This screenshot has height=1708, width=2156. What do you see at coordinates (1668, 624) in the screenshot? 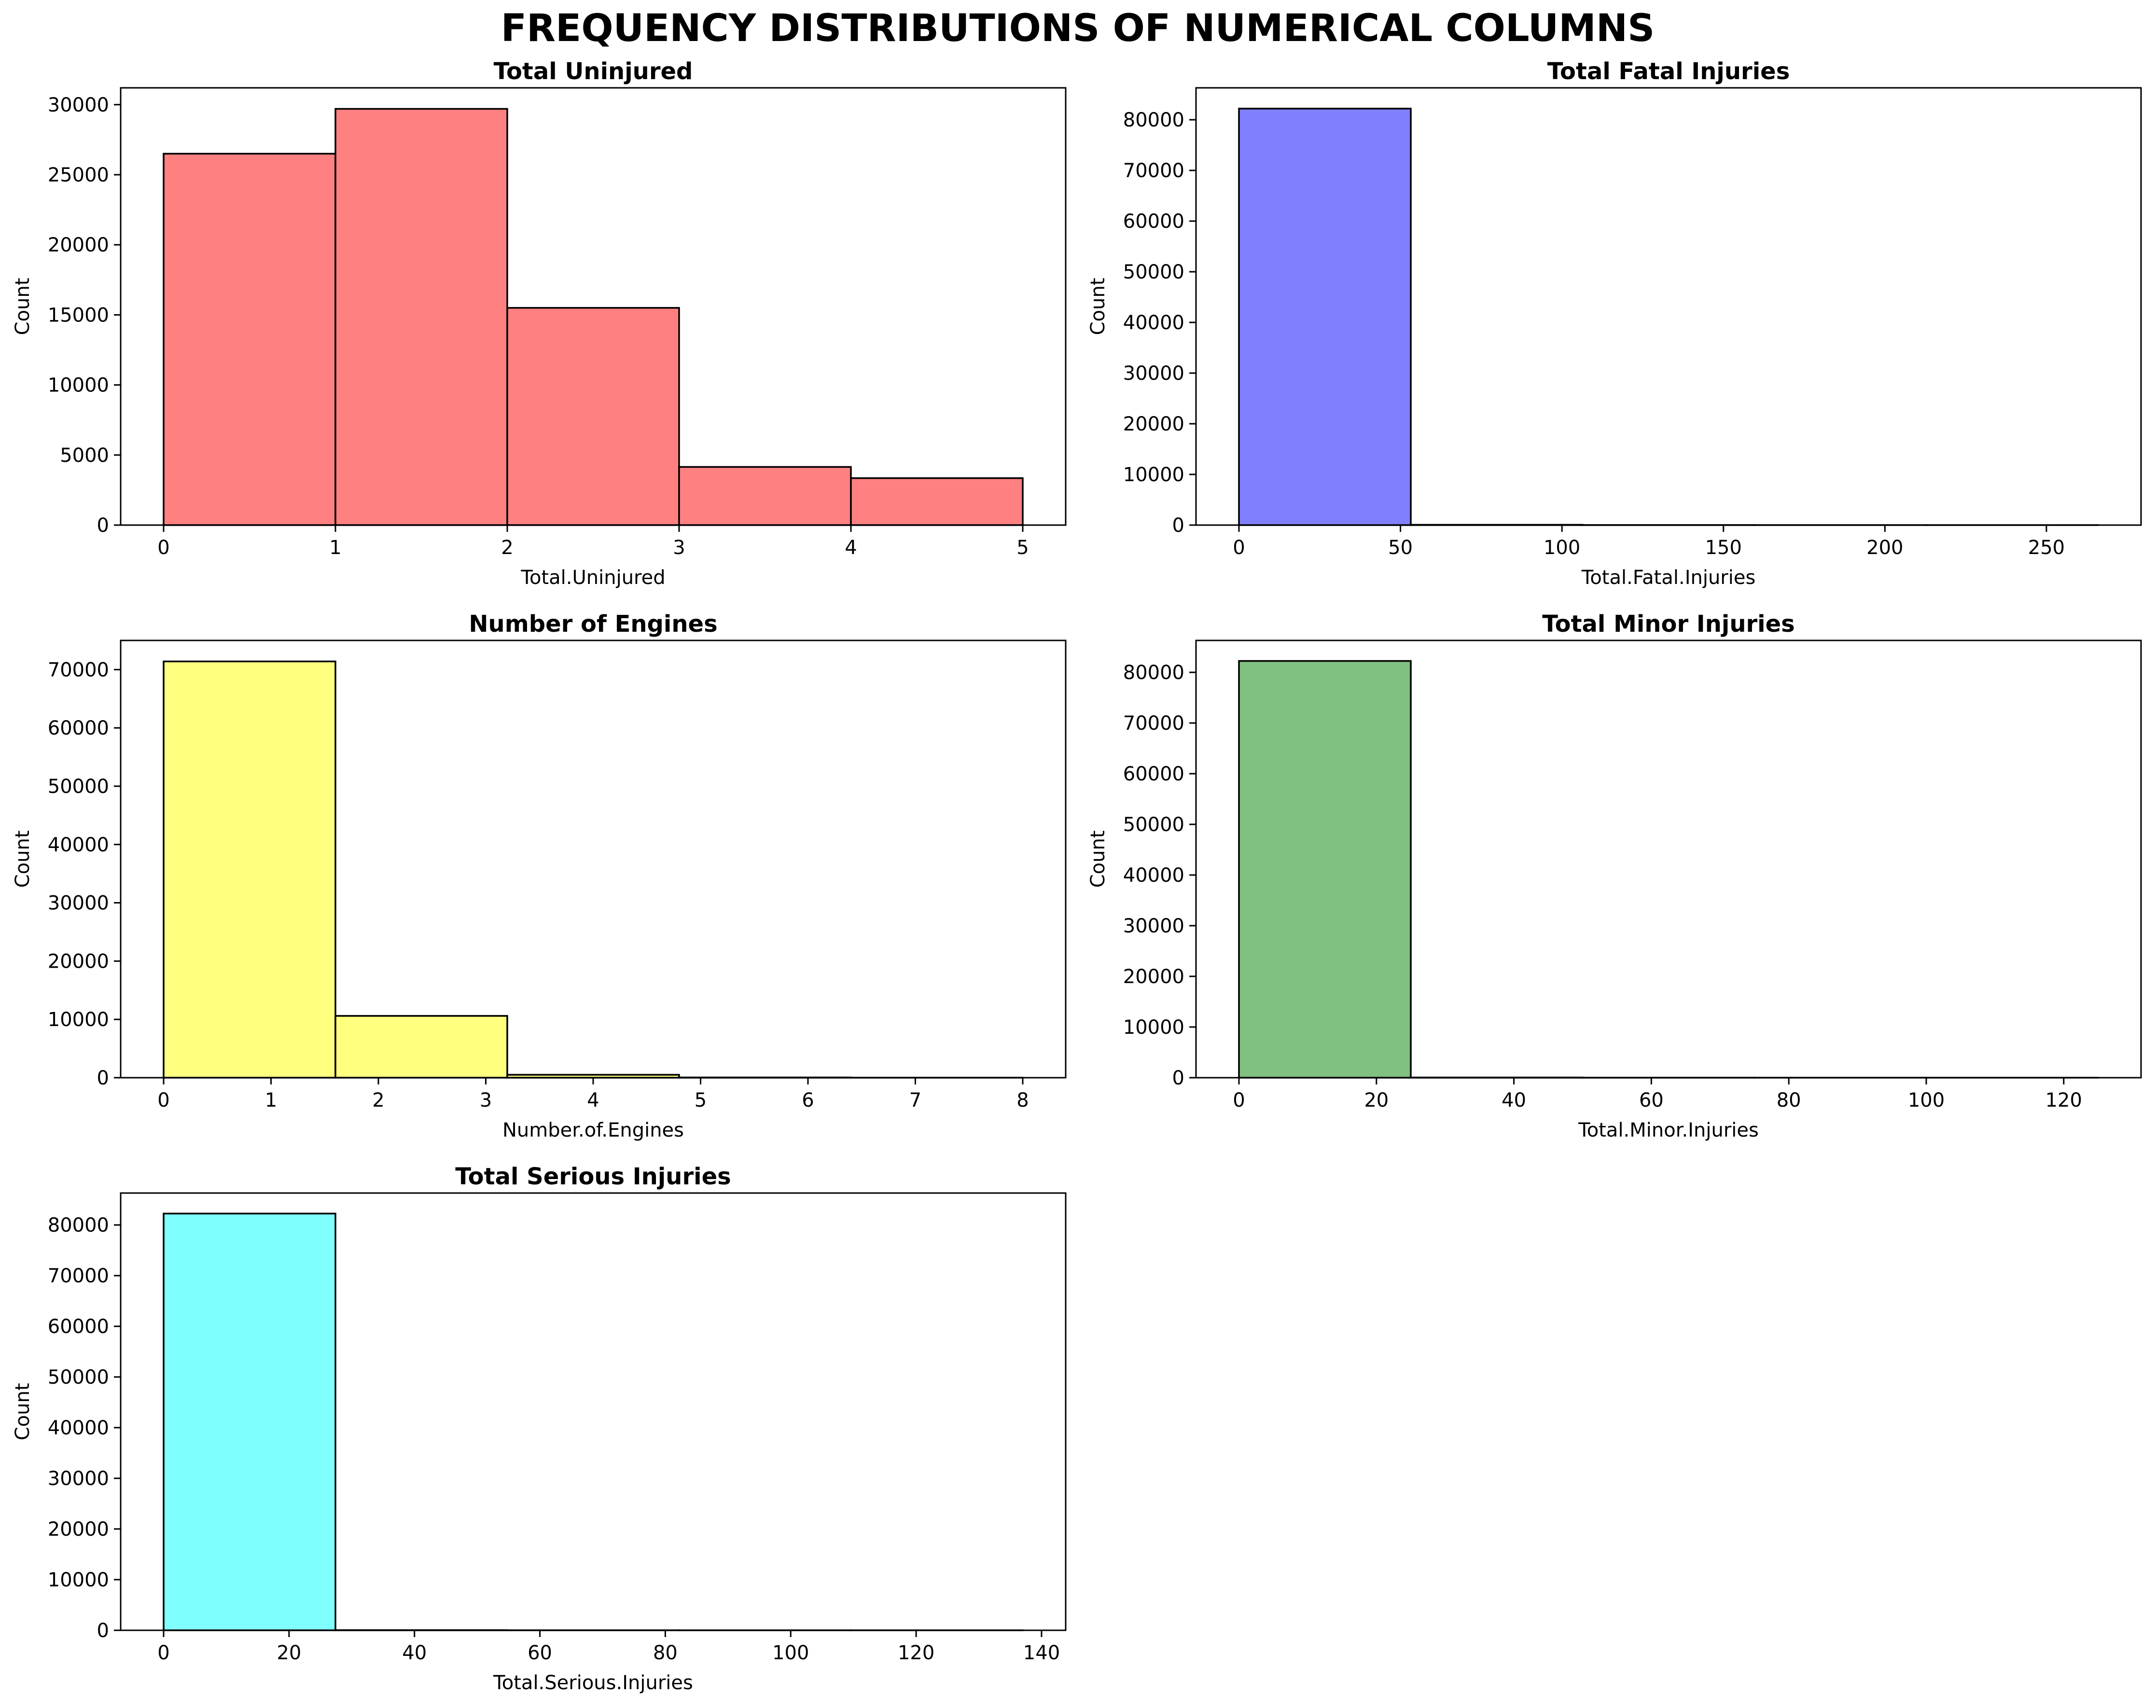
I see `subplot-title: Total Minor Injuries` at bounding box center [1668, 624].